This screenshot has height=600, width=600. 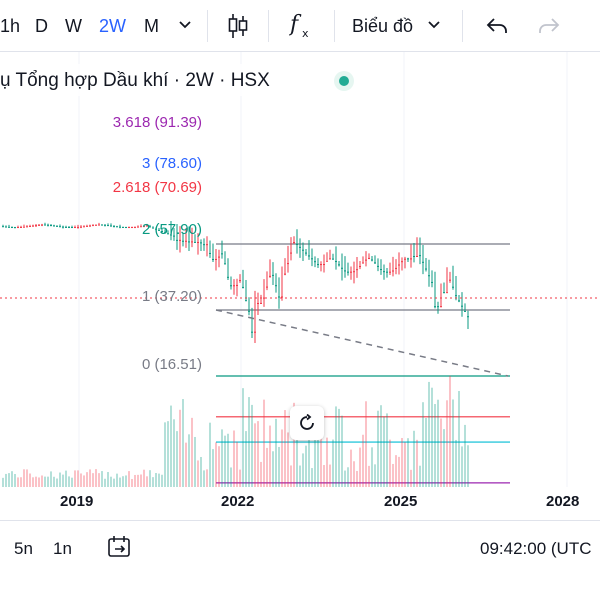 What do you see at coordinates (41, 26) in the screenshot?
I see `interval-d: D` at bounding box center [41, 26].